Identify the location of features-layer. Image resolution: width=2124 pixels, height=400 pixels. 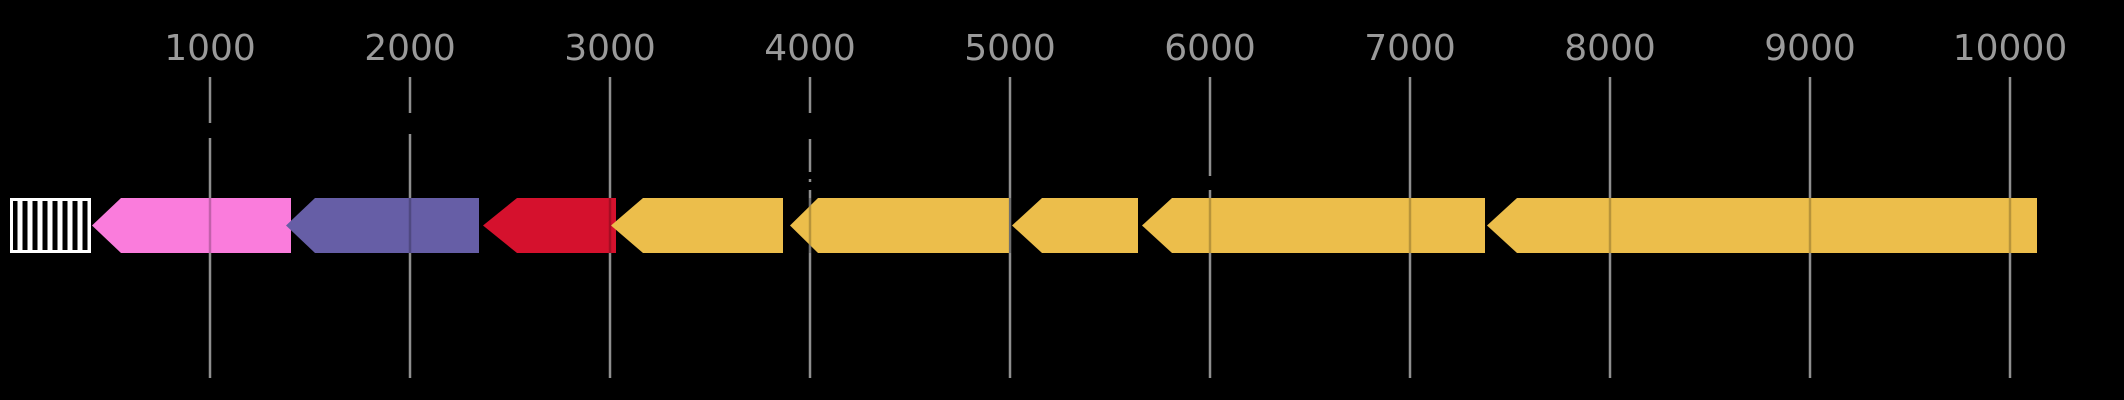
(1023, 225).